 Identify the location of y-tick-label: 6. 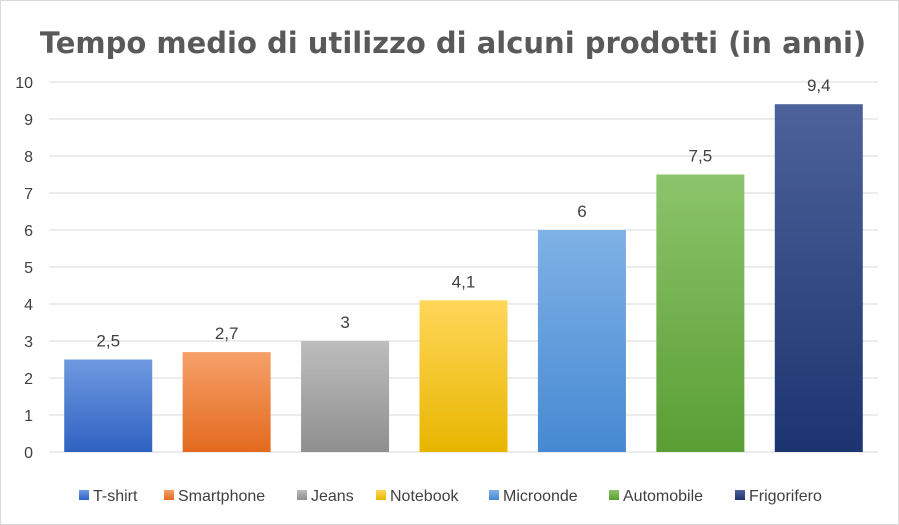
(28, 231).